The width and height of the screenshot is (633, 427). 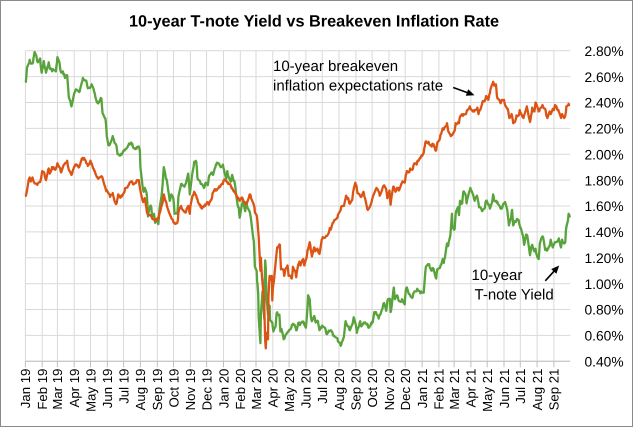 I want to click on svg-text: 1.60%, so click(x=604, y=206).